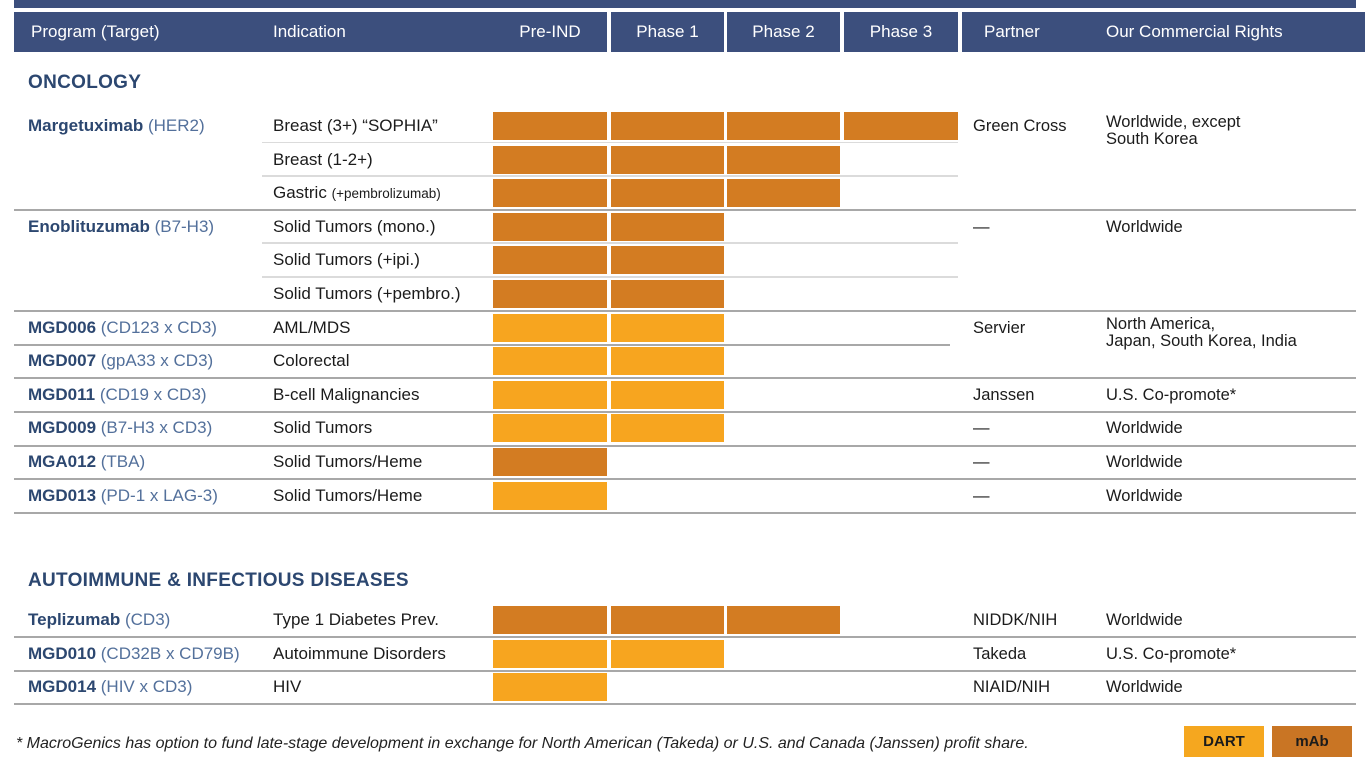 Image resolution: width=1365 pixels, height=767 pixels. Describe the element at coordinates (176, 125) in the screenshot. I see `program-target: (HER2)` at that location.